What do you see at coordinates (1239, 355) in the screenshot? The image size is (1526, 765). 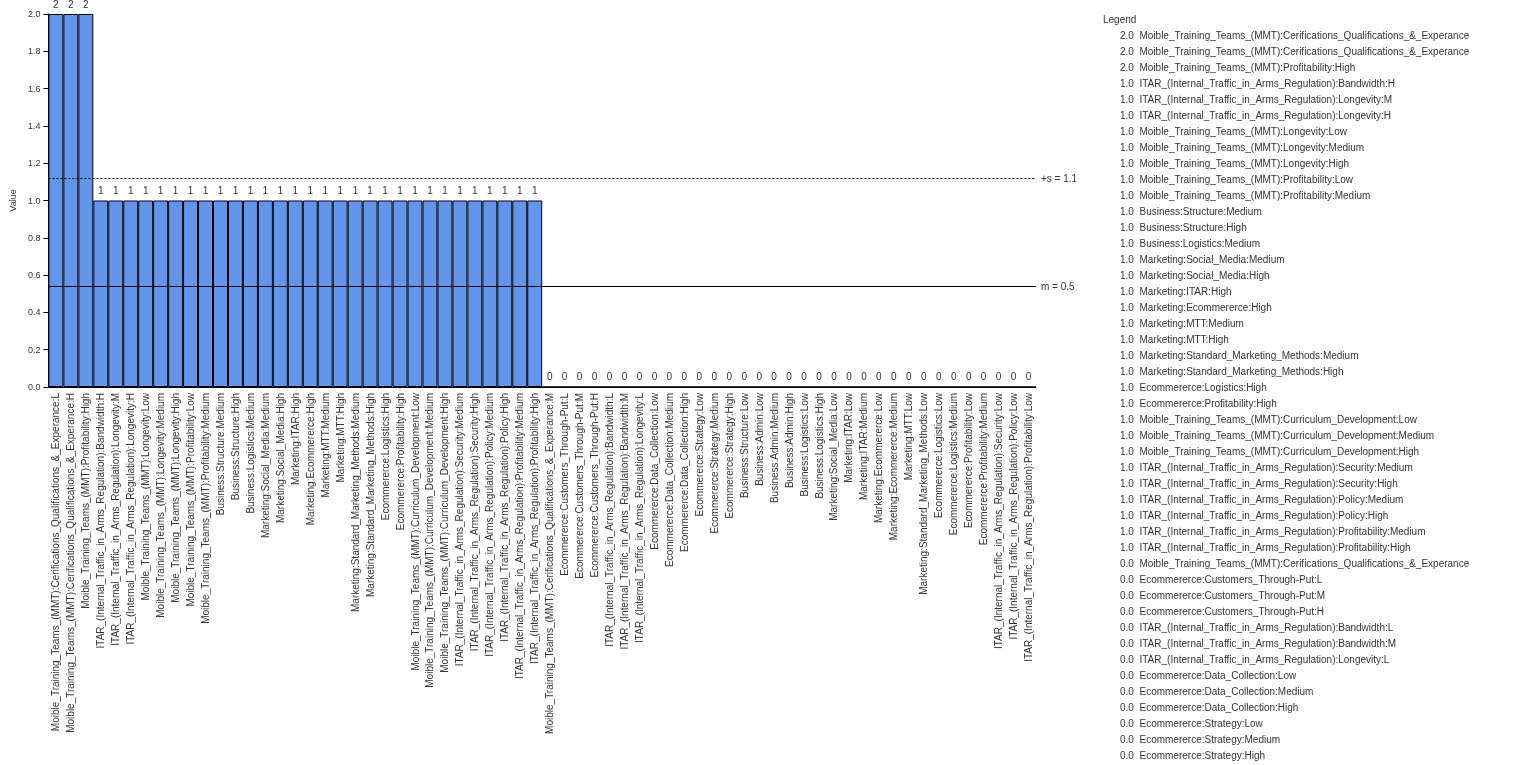 I see `text: 1.0 Marketing:Standard_Marketing_Methods:Medium` at bounding box center [1239, 355].